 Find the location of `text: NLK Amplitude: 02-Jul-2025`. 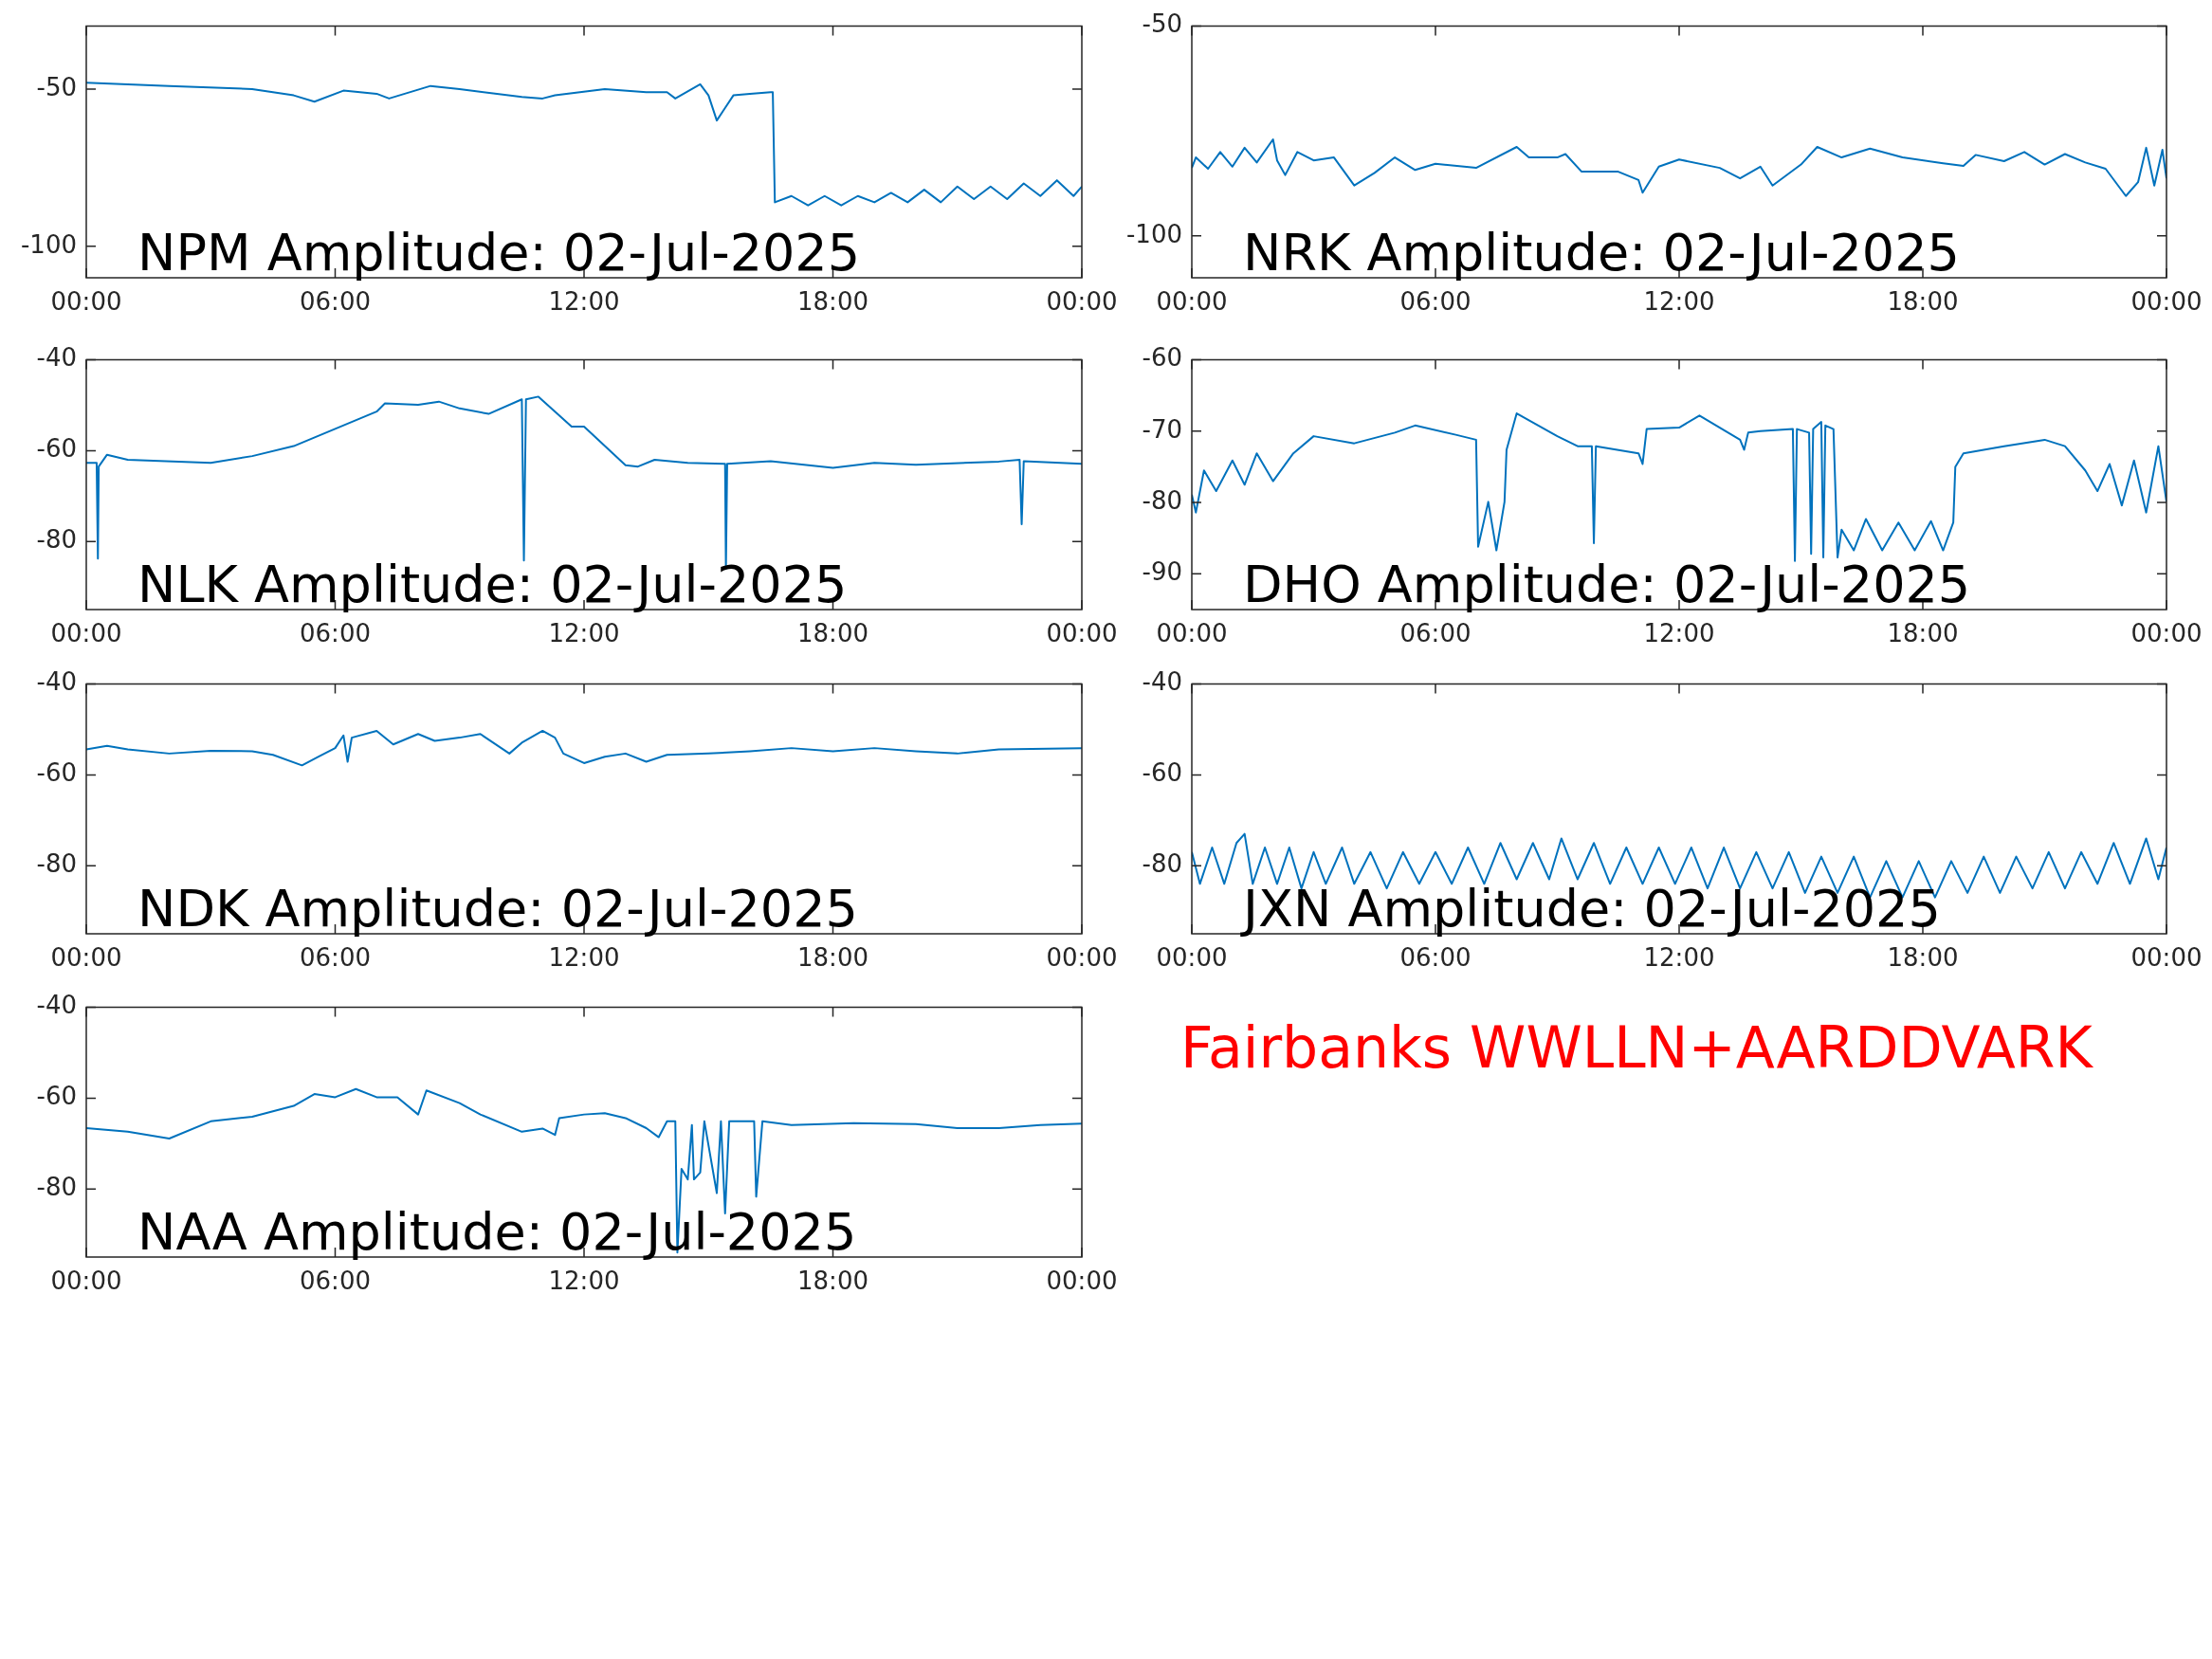

text: NLK Amplitude: 02-Jul-2025 is located at coordinates (492, 584).